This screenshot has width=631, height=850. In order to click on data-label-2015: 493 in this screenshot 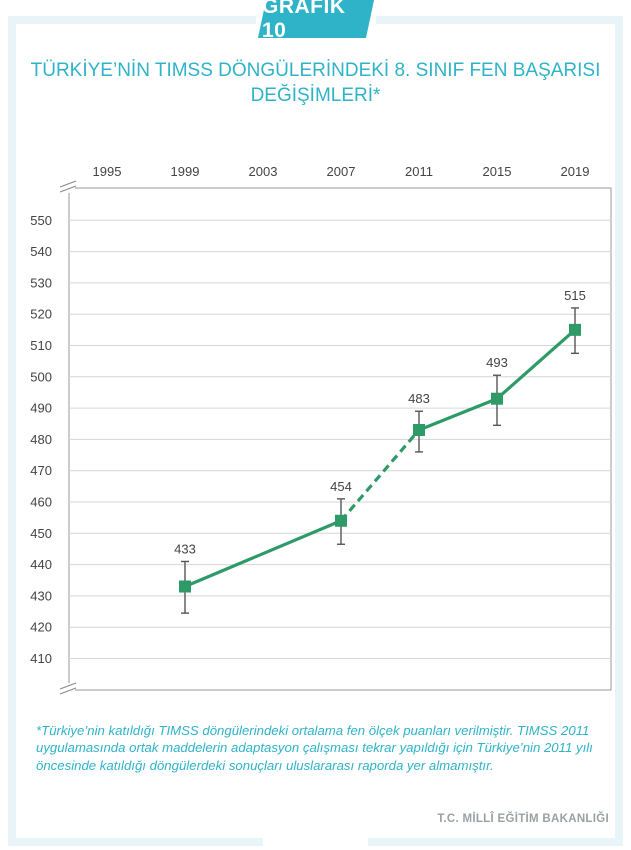, I will do `click(497, 362)`.